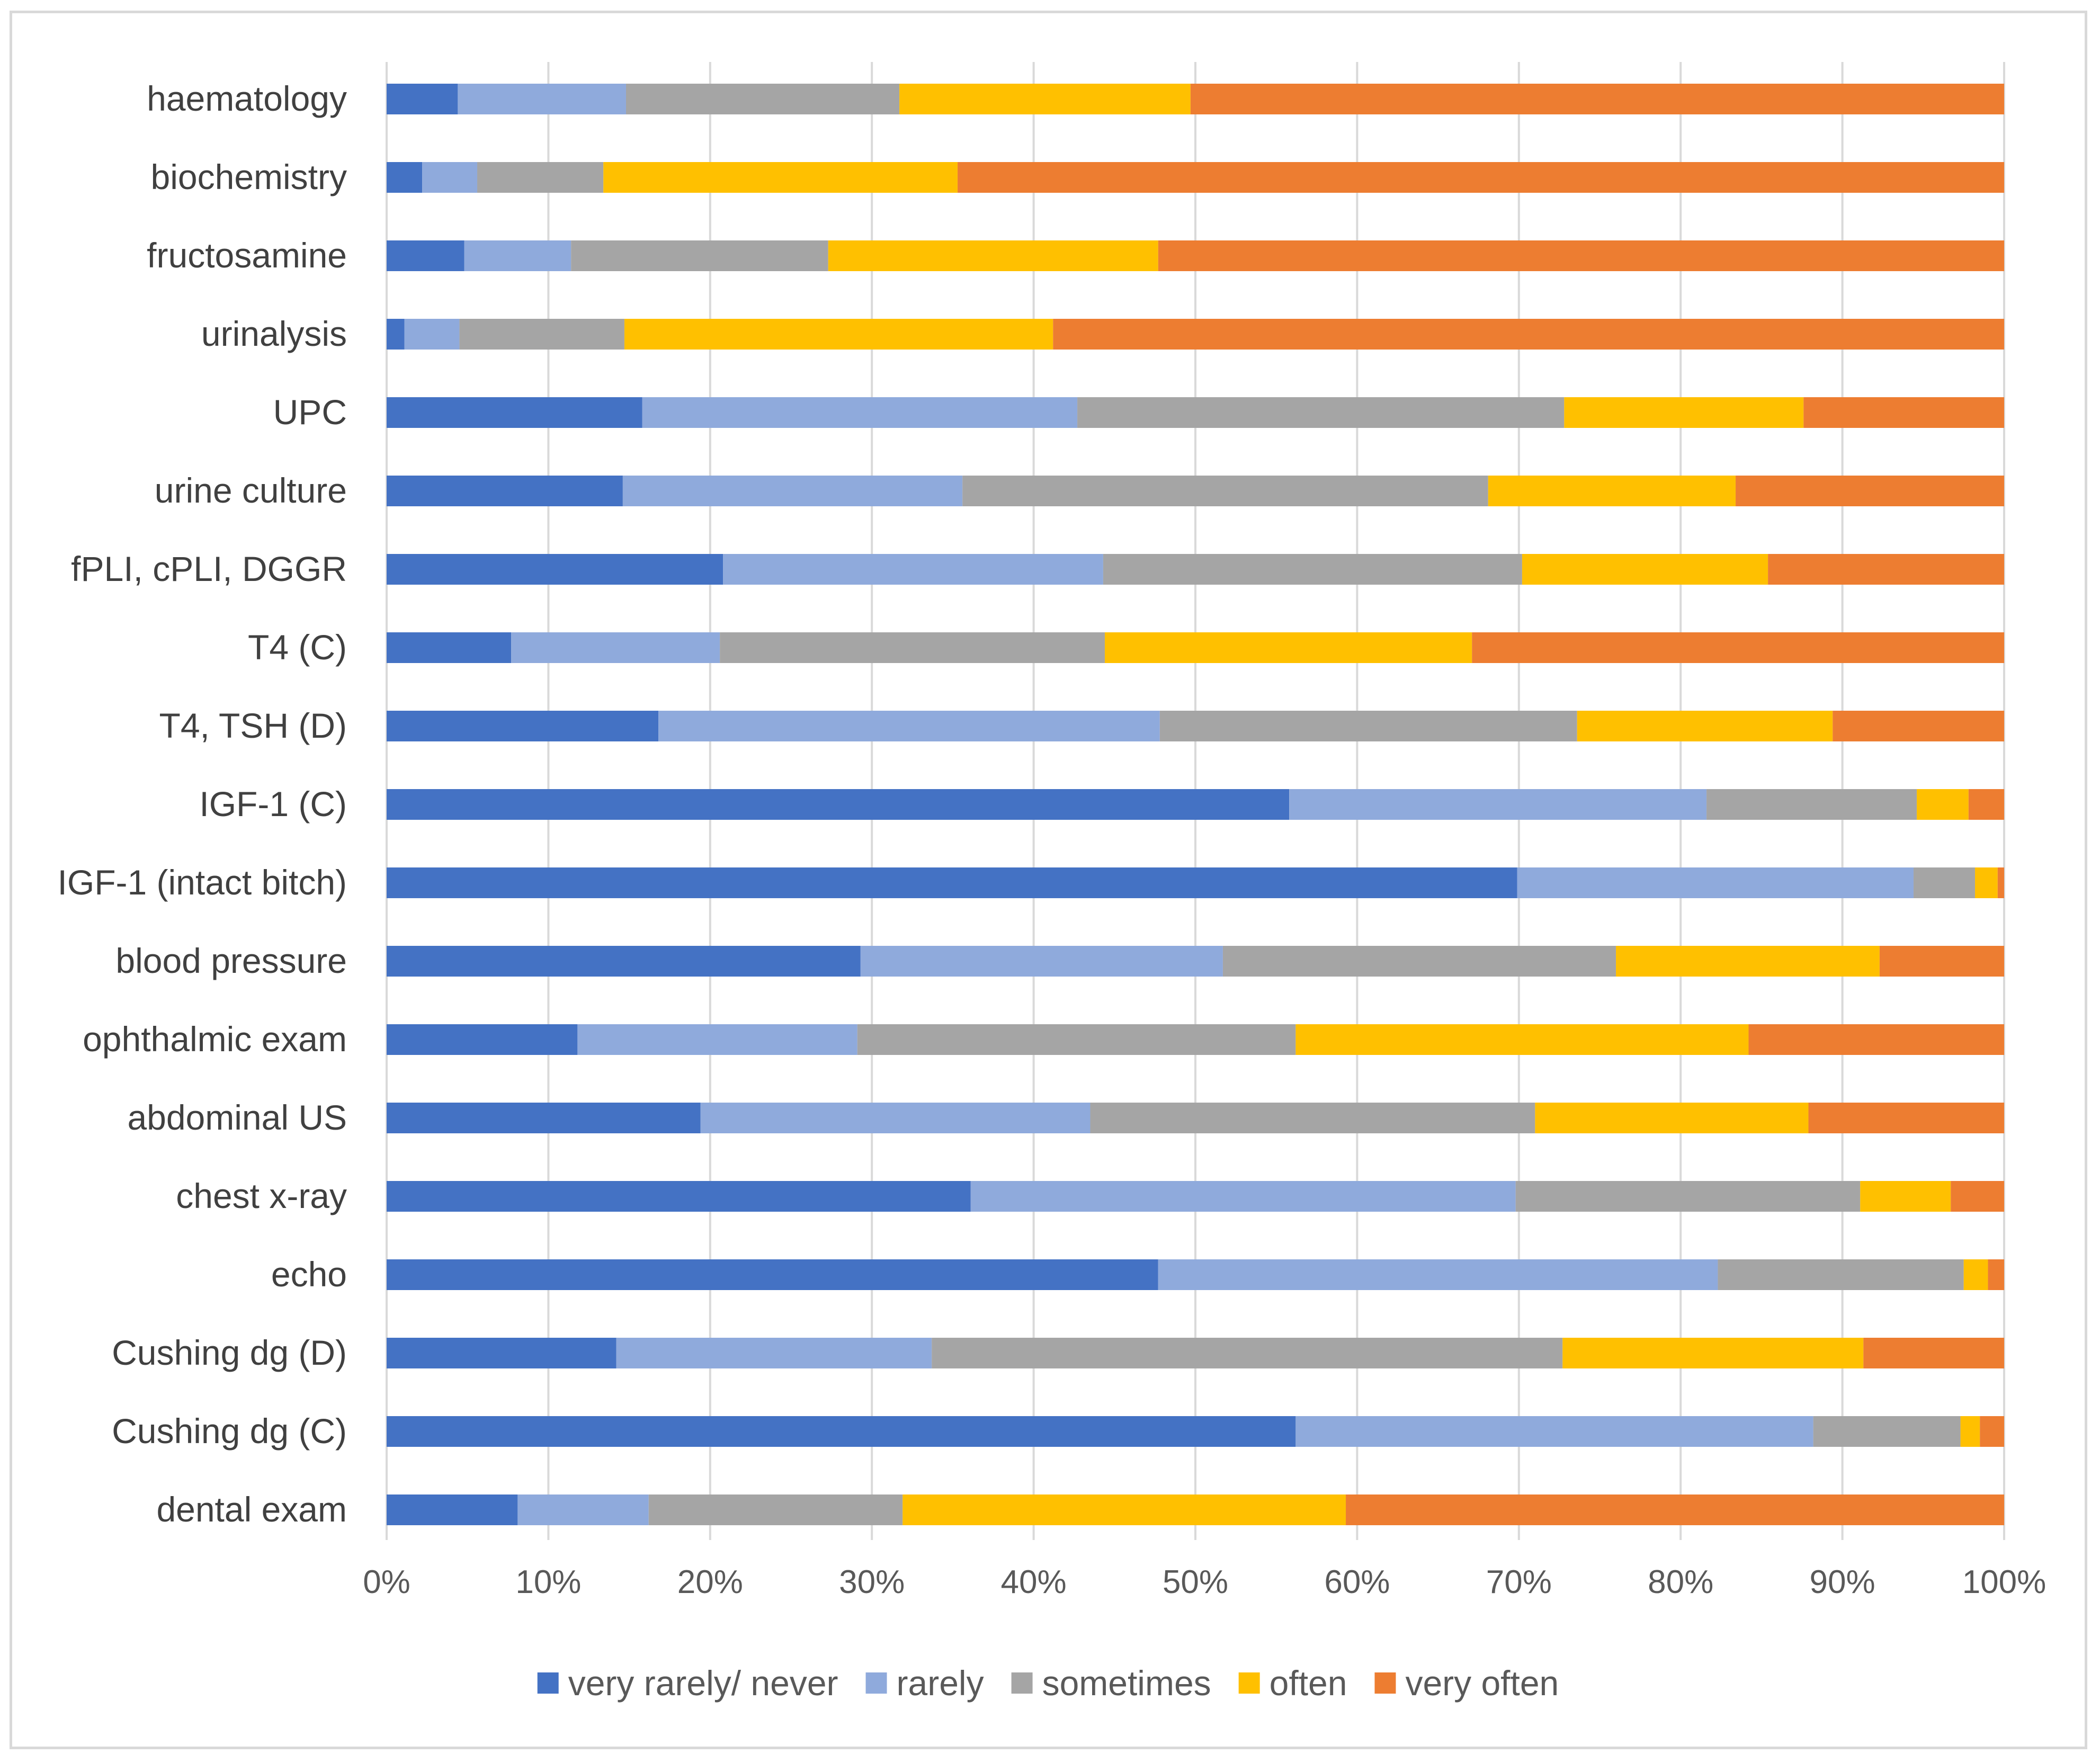  Describe the element at coordinates (209, 568) in the screenshot. I see `category-label-6: fPLI, cPLI, DGGR` at that location.